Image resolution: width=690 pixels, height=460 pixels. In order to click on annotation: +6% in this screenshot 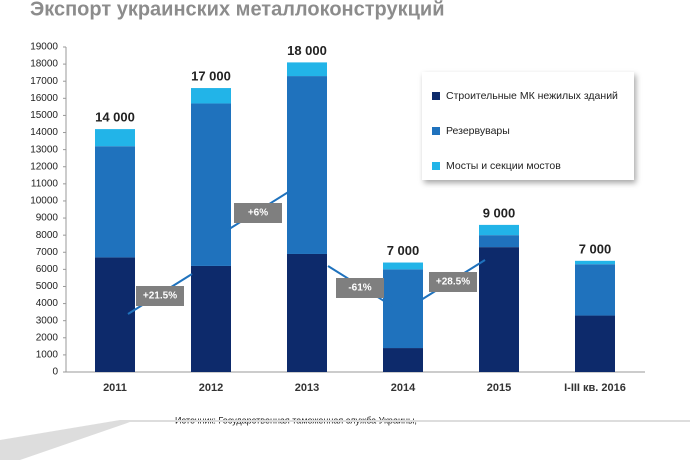, I will do `click(258, 213)`.